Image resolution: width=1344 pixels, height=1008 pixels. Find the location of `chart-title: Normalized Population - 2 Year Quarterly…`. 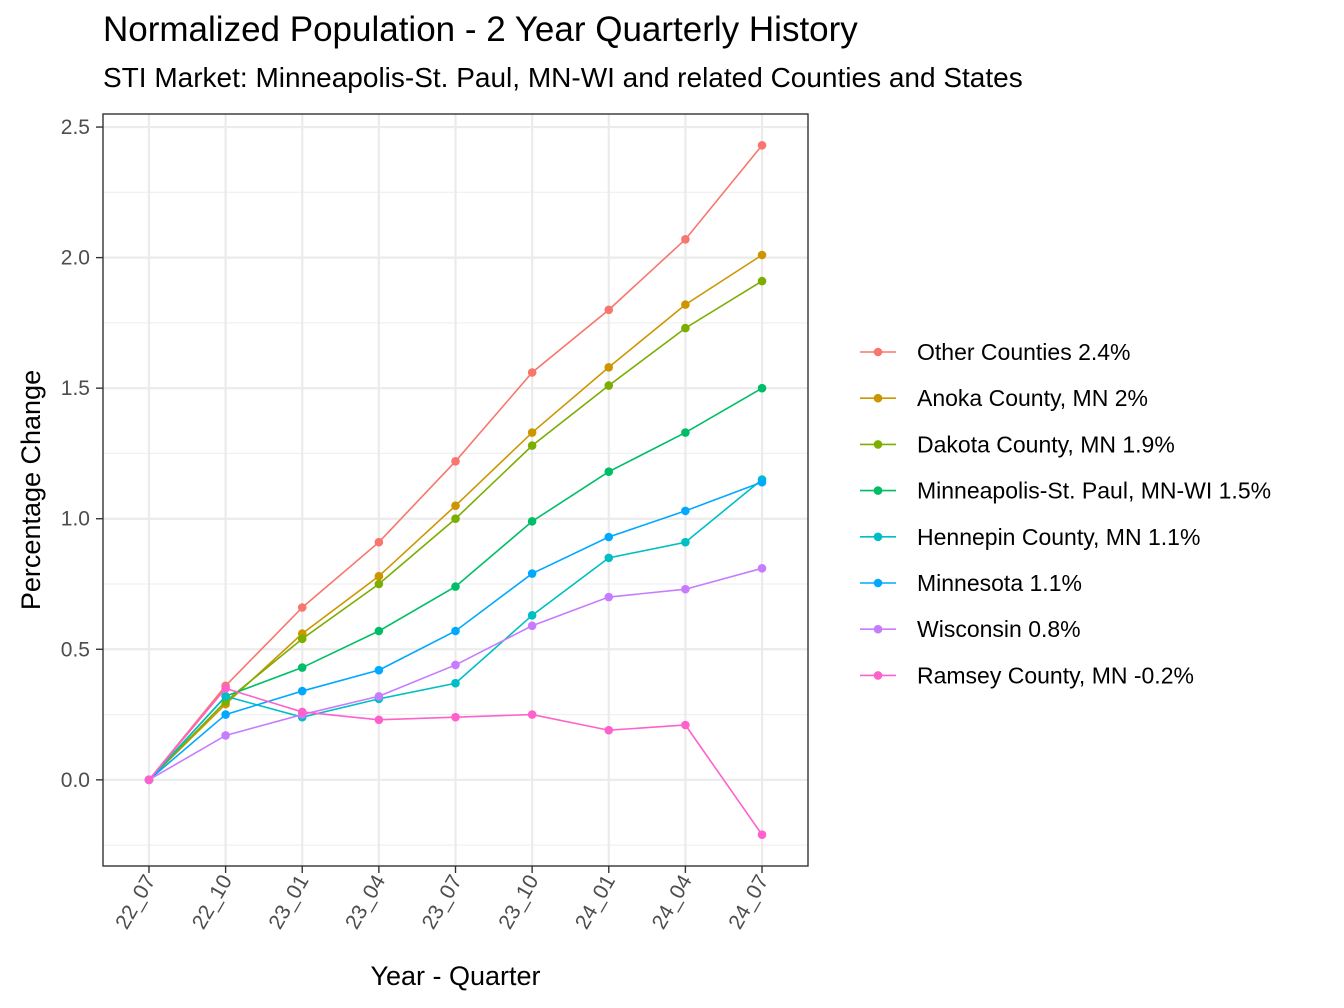

chart-title: Normalized Population - 2 Year Quarterly… is located at coordinates (480, 29).